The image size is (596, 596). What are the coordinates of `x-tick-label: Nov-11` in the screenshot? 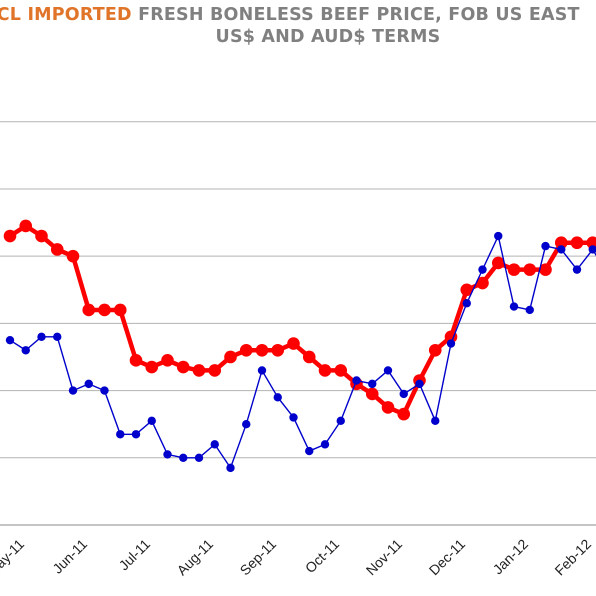 It's located at (384, 557).